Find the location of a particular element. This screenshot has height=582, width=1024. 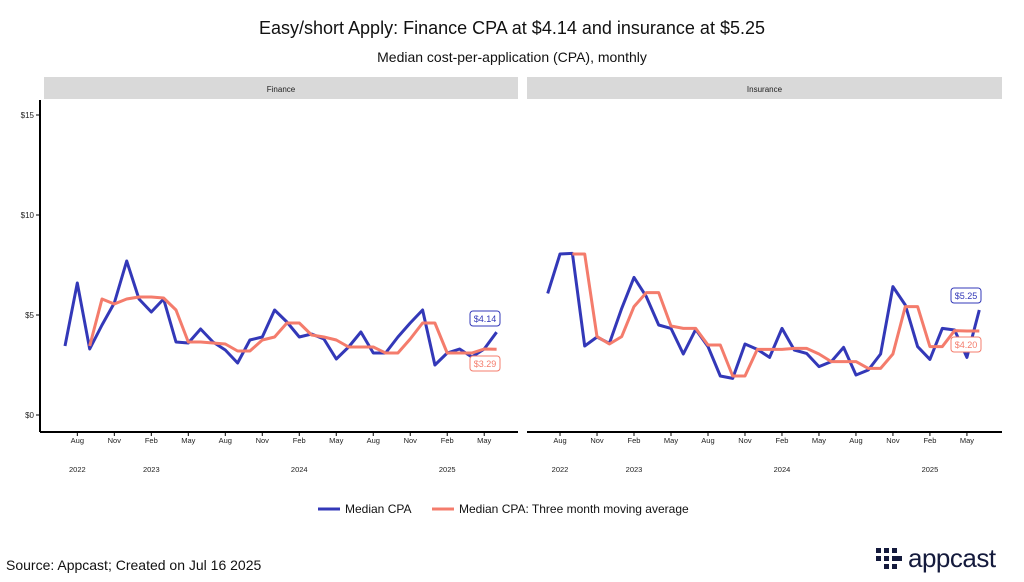

y-tick-label: $10 is located at coordinates (28, 215).